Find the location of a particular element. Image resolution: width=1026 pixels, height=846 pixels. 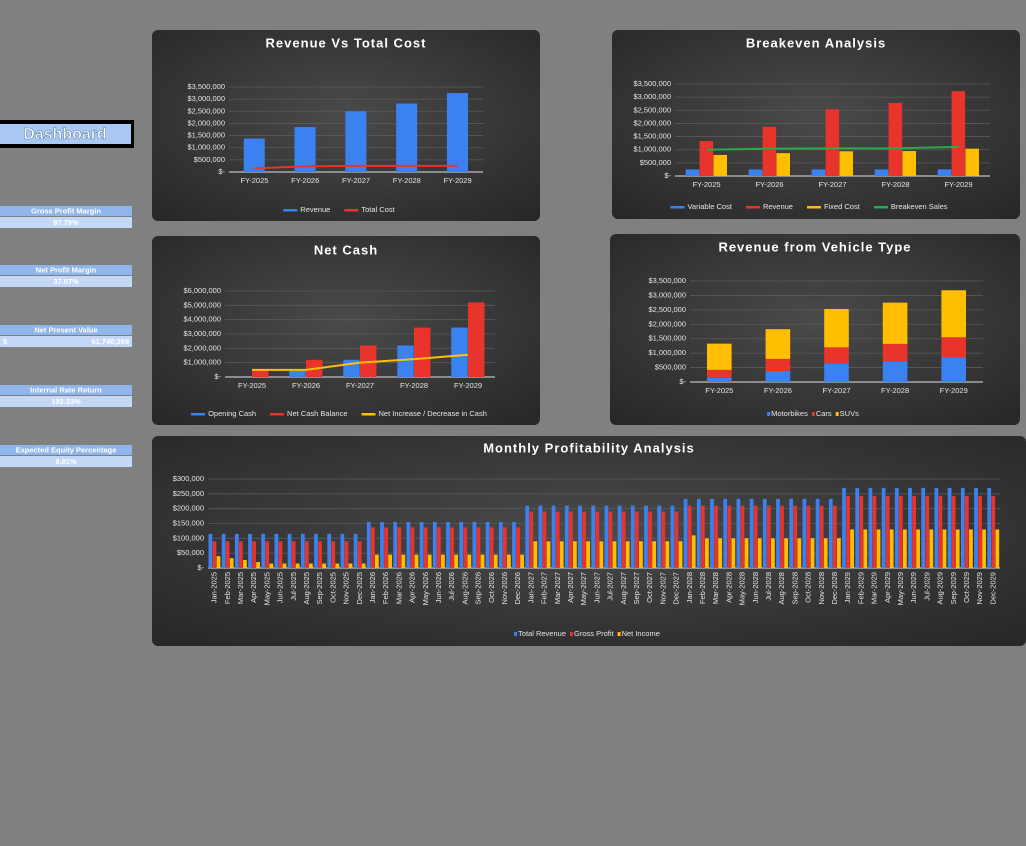

y-tick-label: $3,000,000 is located at coordinates (206, 98).